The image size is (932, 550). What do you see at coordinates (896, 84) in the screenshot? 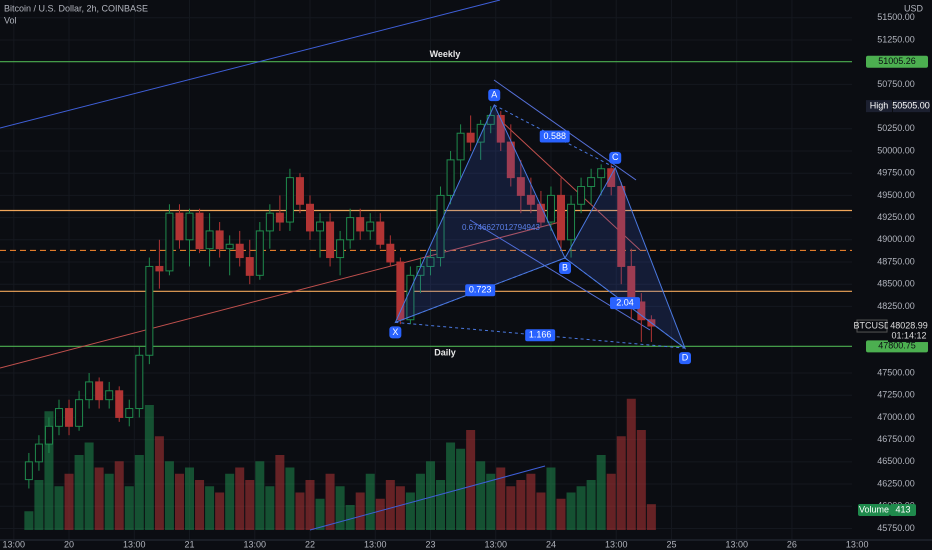
I see `y-tick-label: 50750.00` at bounding box center [896, 84].